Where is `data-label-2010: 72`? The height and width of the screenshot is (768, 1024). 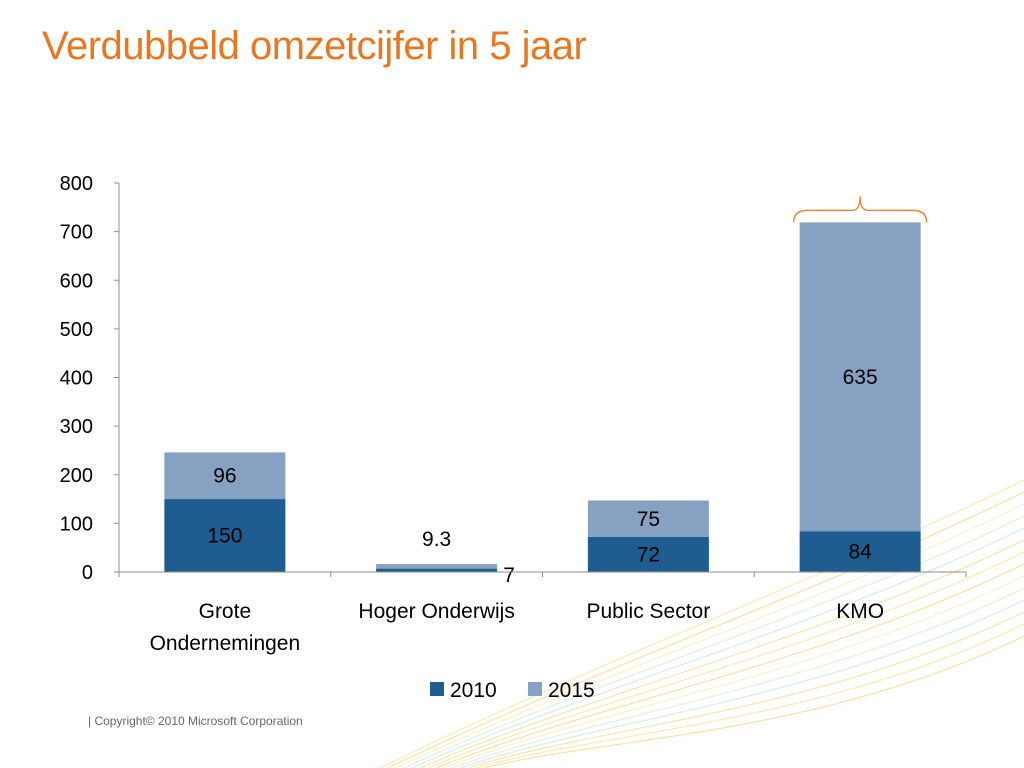 data-label-2010: 72 is located at coordinates (648, 554).